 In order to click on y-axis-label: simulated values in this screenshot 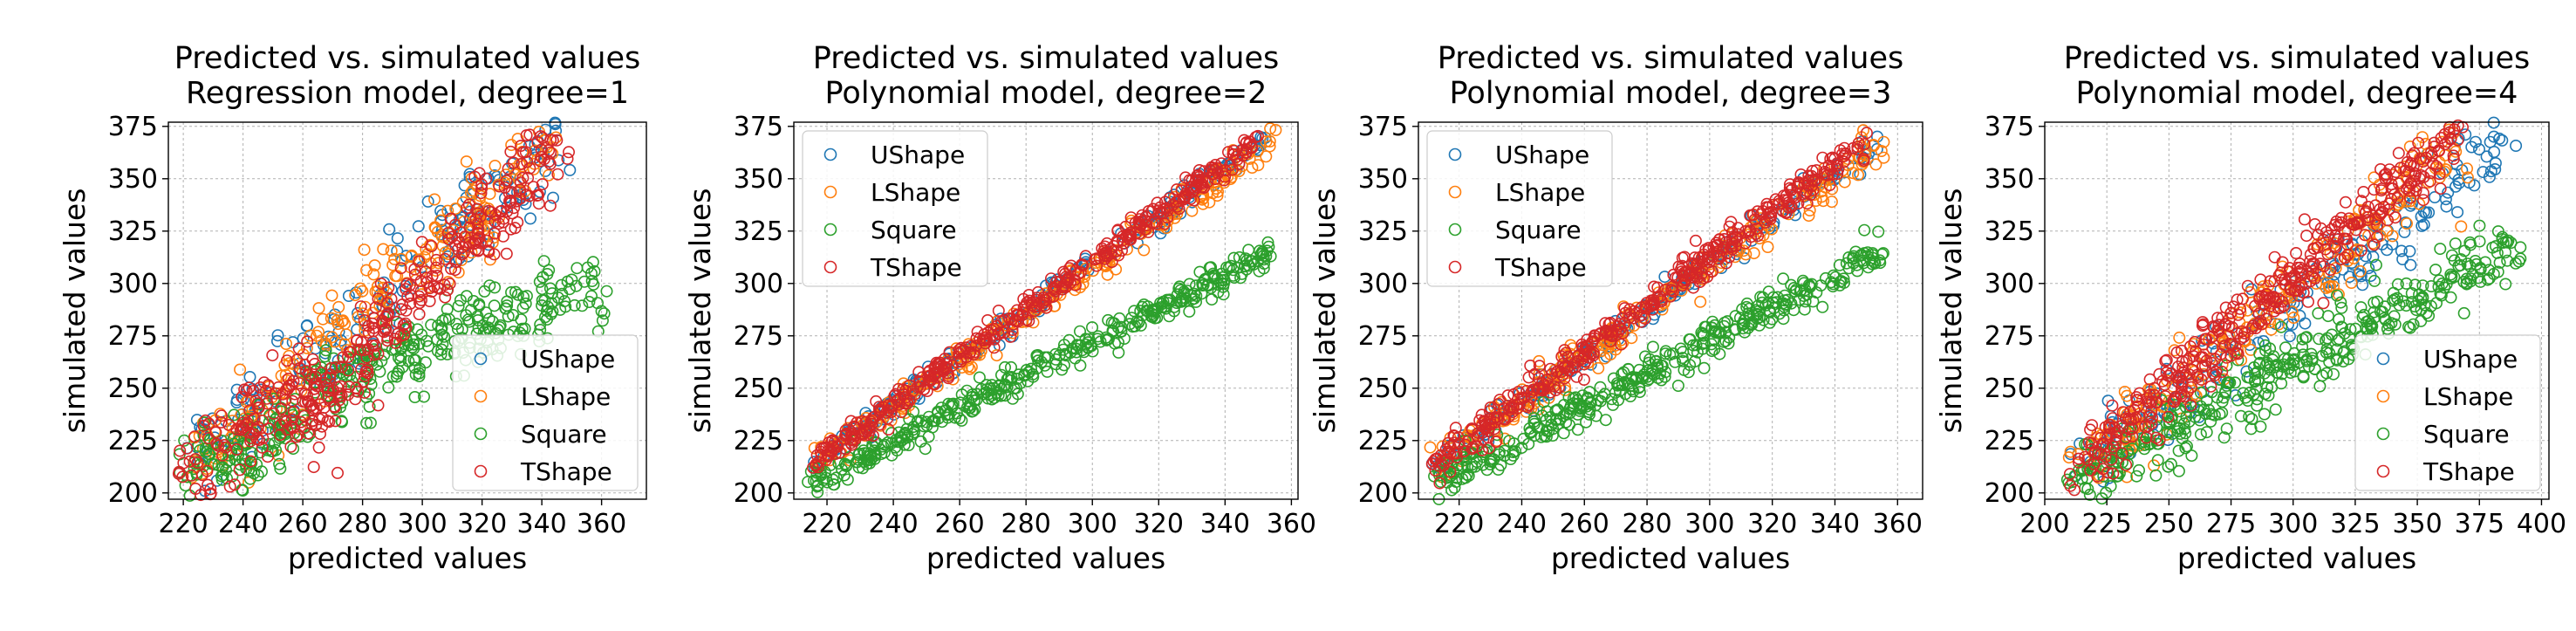, I will do `click(75, 311)`.